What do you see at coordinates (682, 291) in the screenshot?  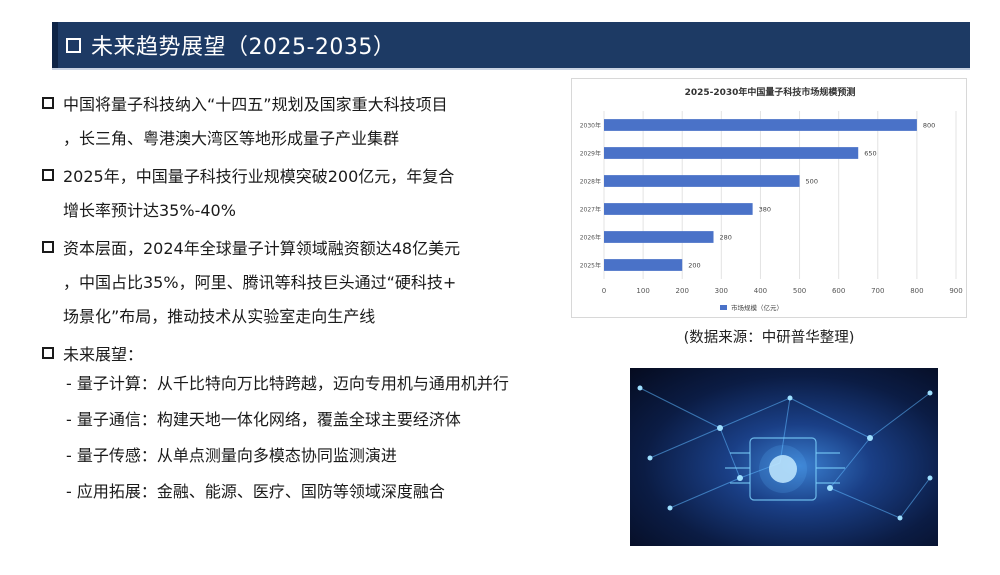 I see `x-tick-label: 200` at bounding box center [682, 291].